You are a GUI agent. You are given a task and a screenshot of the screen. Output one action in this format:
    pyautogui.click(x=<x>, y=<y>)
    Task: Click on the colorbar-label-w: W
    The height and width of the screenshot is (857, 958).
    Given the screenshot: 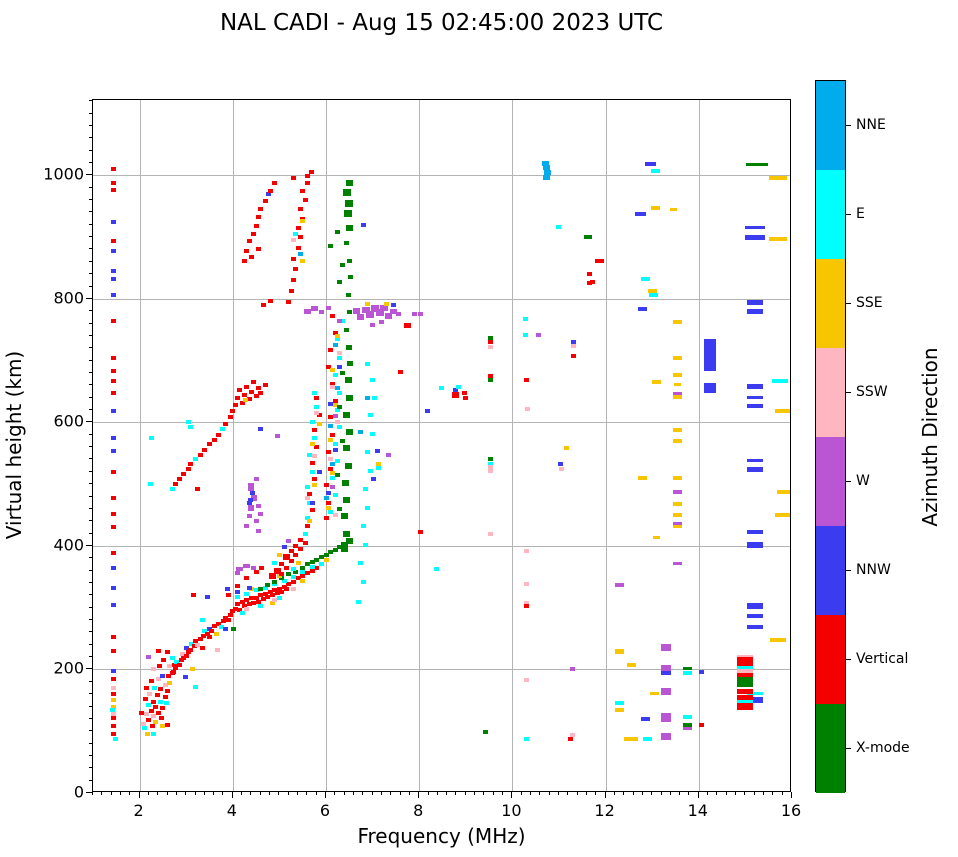 What is the action you would take?
    pyautogui.click(x=863, y=480)
    